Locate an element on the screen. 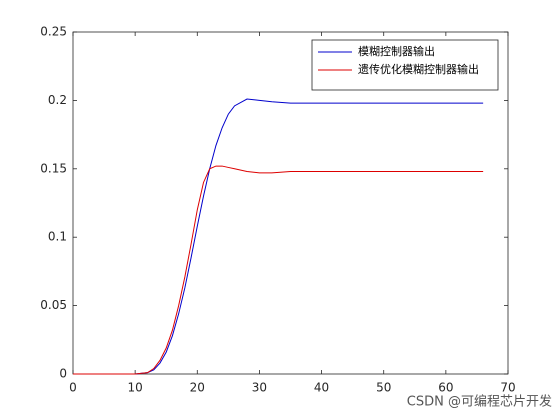  x-tick-label: 0 is located at coordinates (73, 388).